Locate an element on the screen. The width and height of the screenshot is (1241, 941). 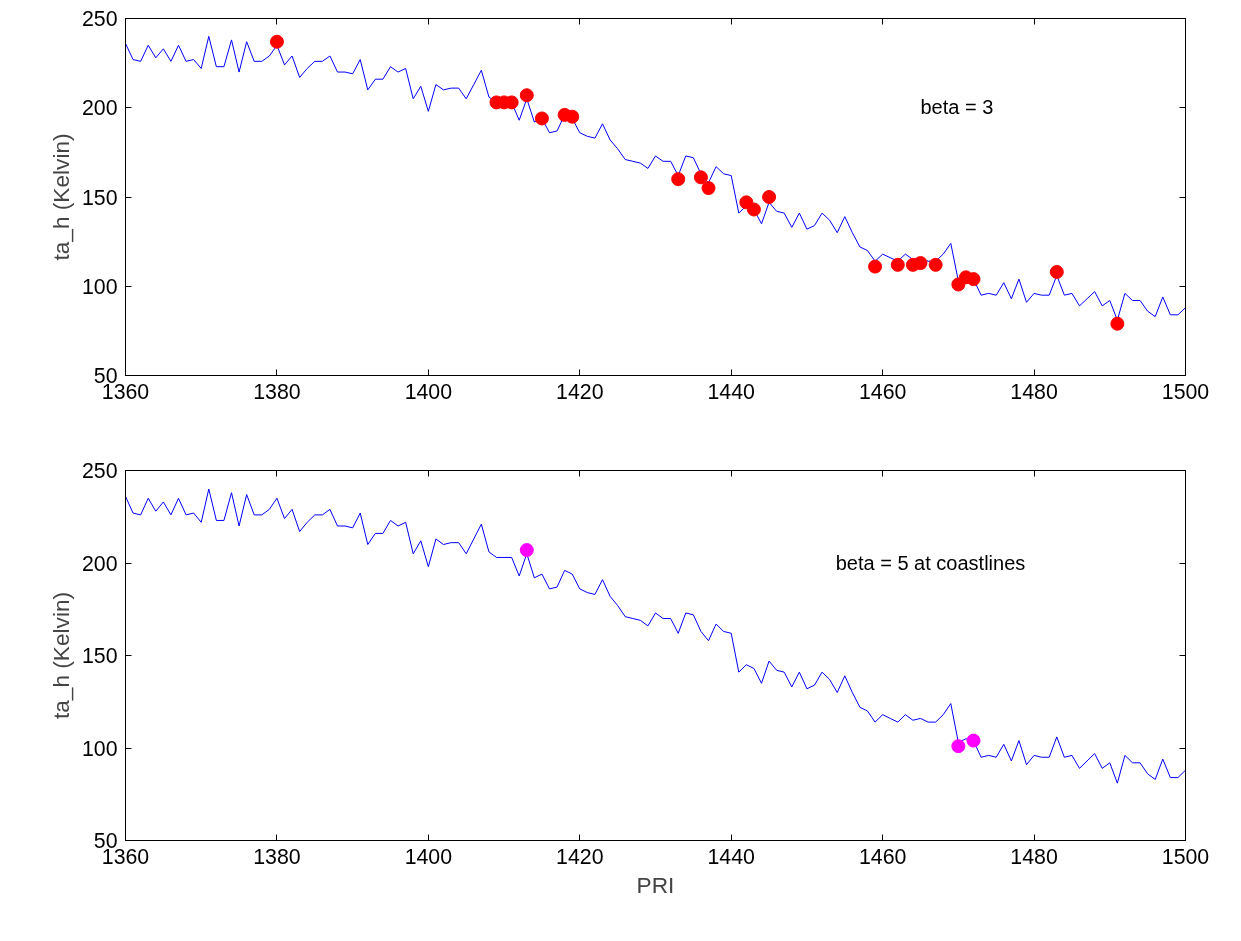
annotation: beta = 5 at coastlines is located at coordinates (930, 563).